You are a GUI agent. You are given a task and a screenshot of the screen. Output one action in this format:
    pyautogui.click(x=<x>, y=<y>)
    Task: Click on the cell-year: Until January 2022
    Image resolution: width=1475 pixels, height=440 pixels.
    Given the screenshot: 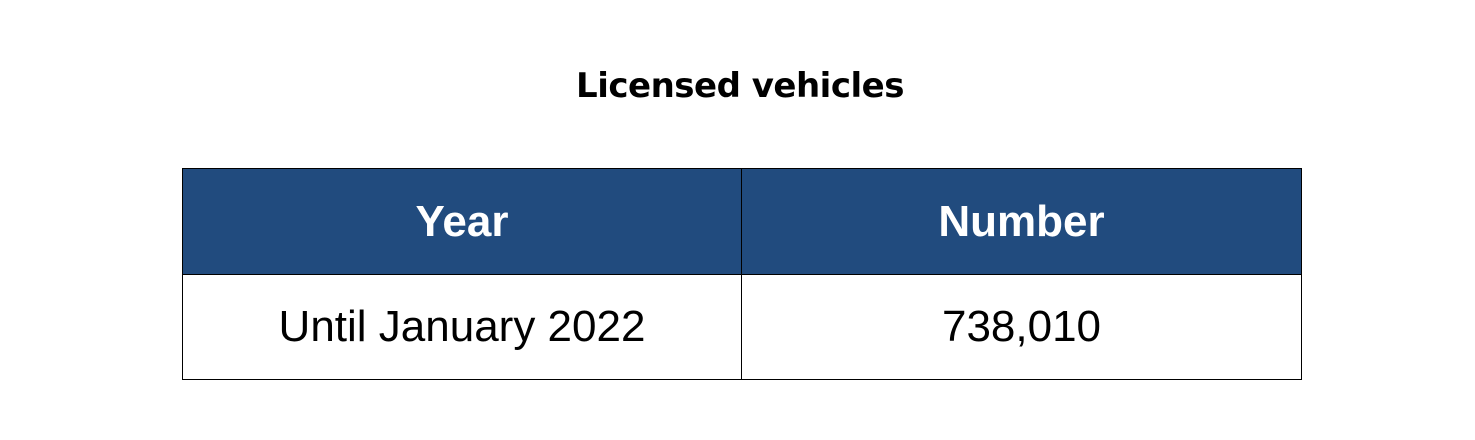 What is the action you would take?
    pyautogui.click(x=462, y=327)
    